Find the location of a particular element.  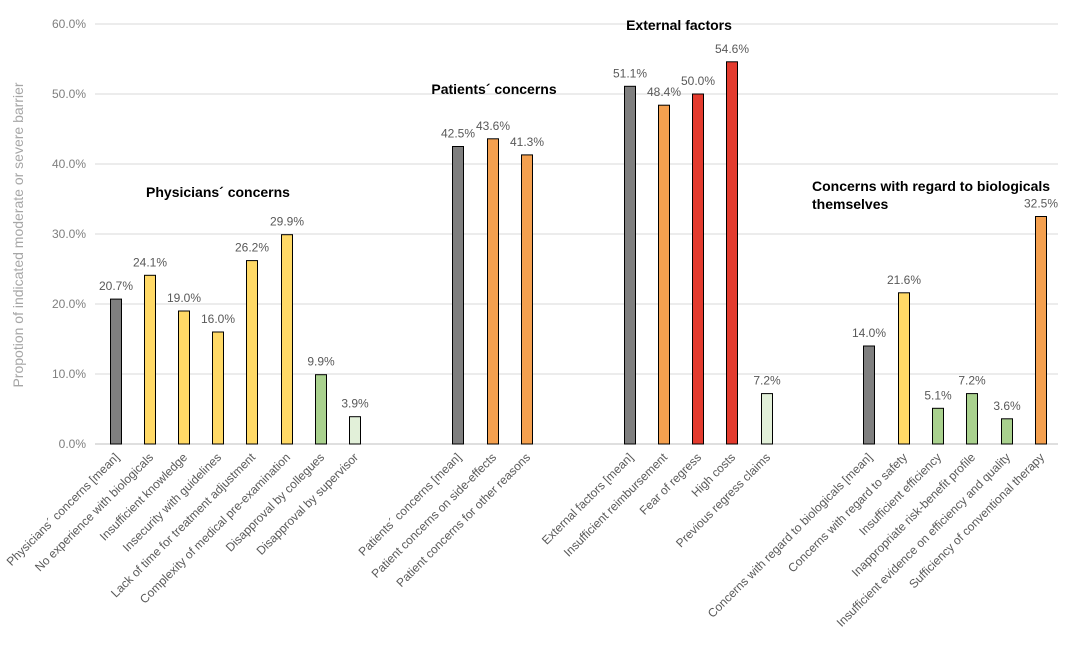

data-label: 48.4% is located at coordinates (664, 92).